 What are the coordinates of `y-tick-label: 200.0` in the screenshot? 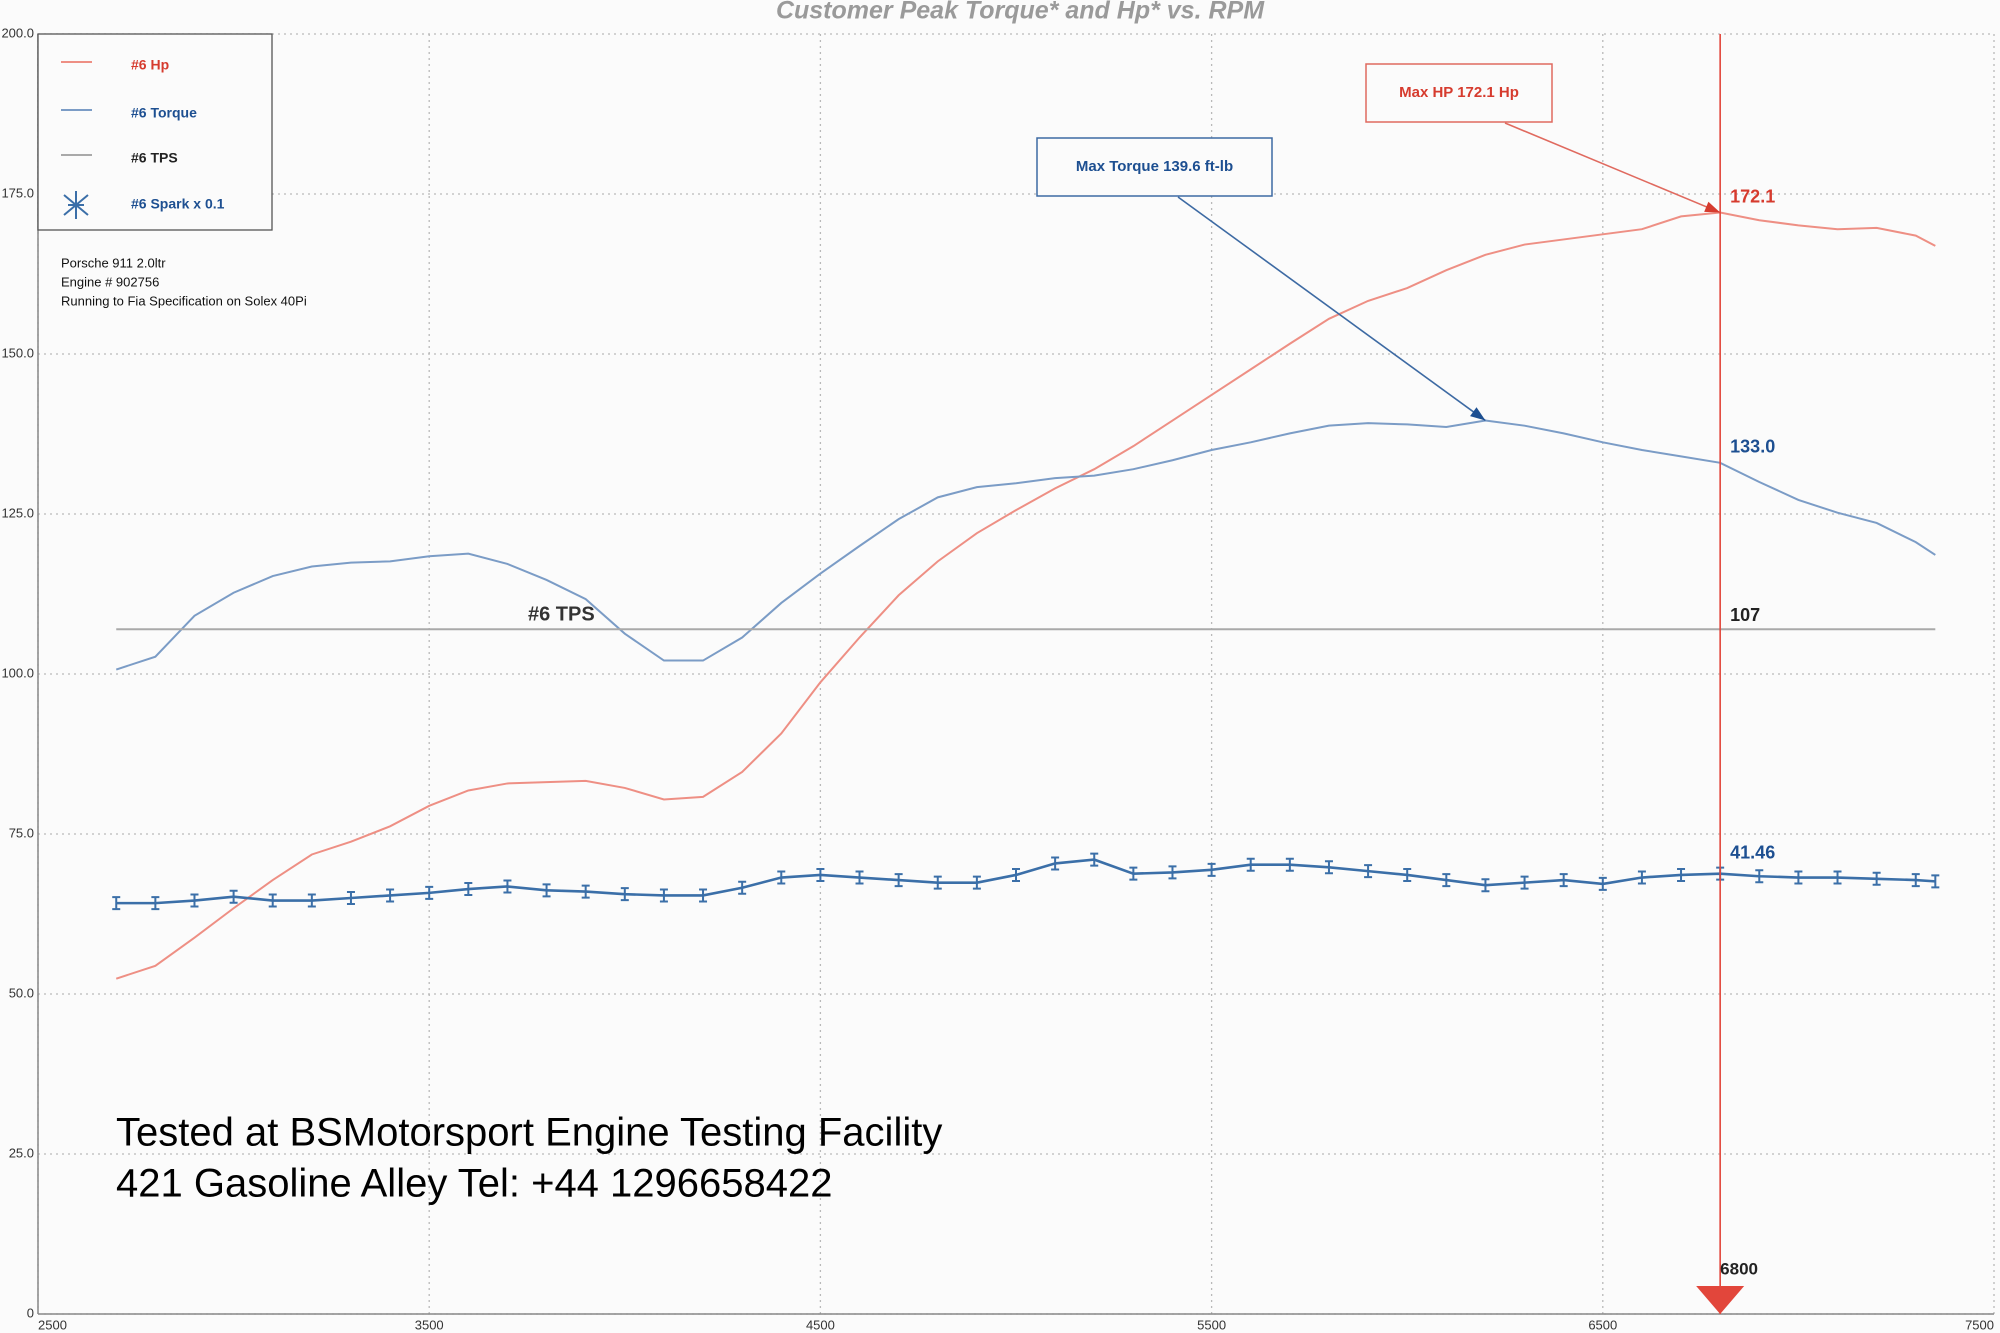 It's located at (17, 32).